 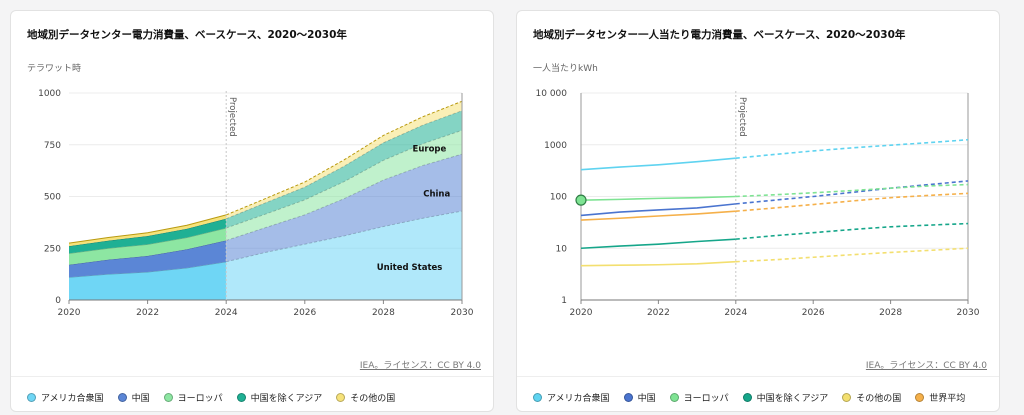 What do you see at coordinates (565, 69) in the screenshot?
I see `y-axis-label: 一人当たりkWh` at bounding box center [565, 69].